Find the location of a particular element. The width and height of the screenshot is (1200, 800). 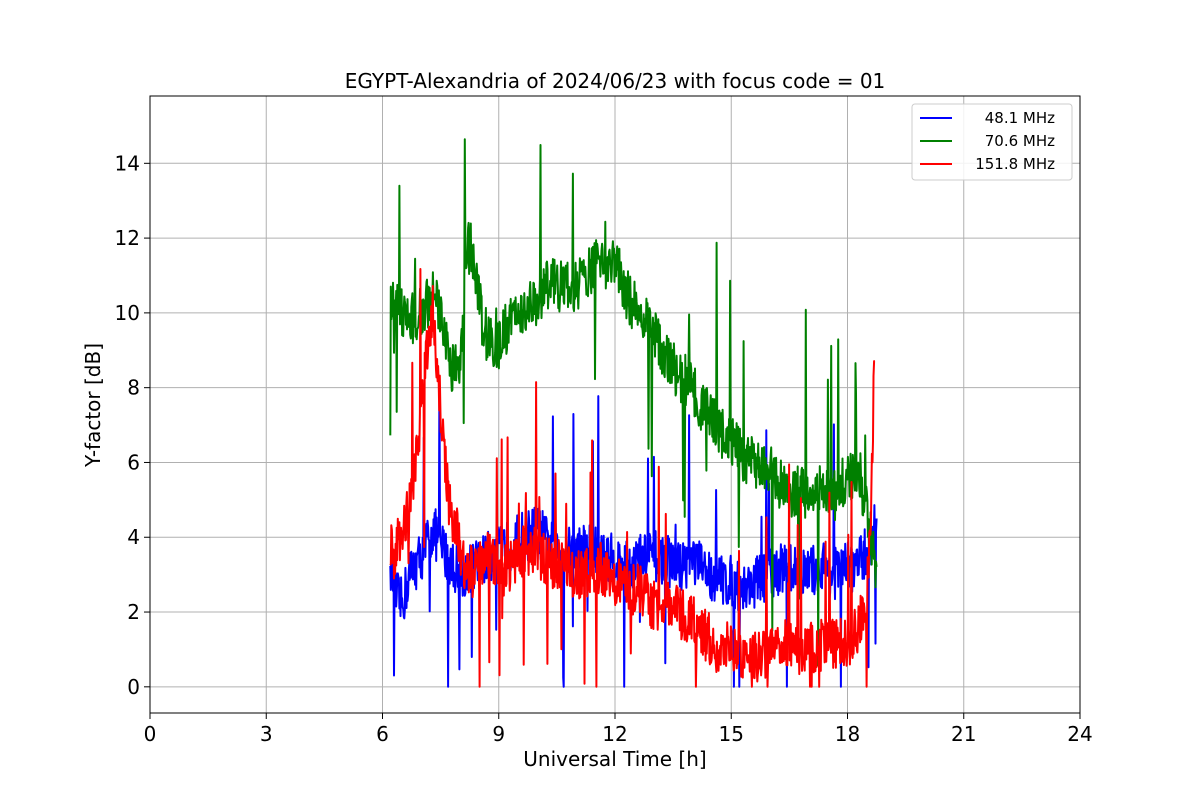

legend-box is located at coordinates (992, 142).